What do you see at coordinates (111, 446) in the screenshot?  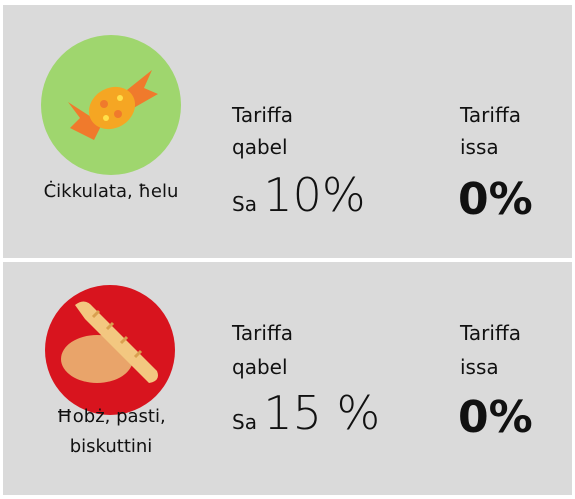 I see `label-line: biskuttini` at bounding box center [111, 446].